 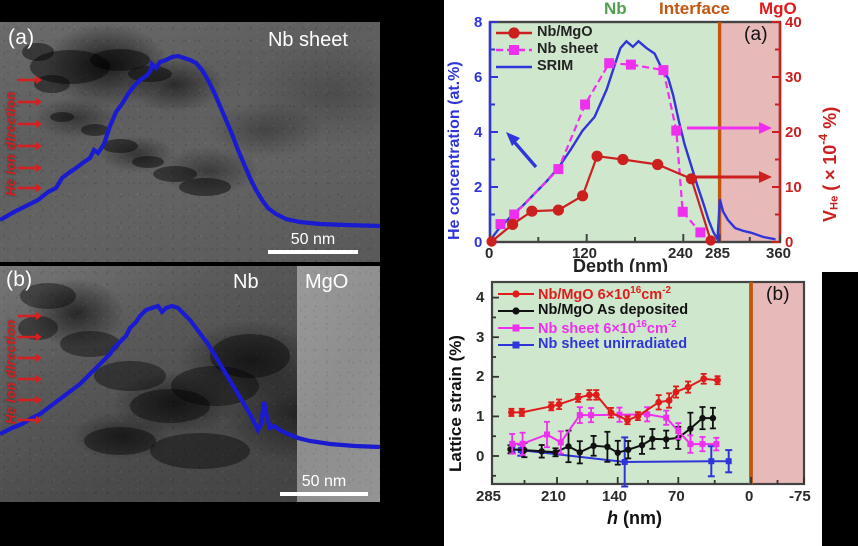 What do you see at coordinates (568, 49) in the screenshot?
I see `legend-a-item-nb-sheet: Nb sheet` at bounding box center [568, 49].